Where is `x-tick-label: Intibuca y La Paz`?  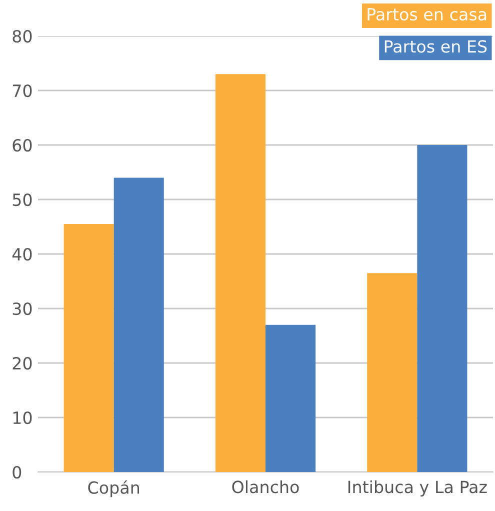 x-tick-label: Intibuca y La Paz is located at coordinates (417, 488).